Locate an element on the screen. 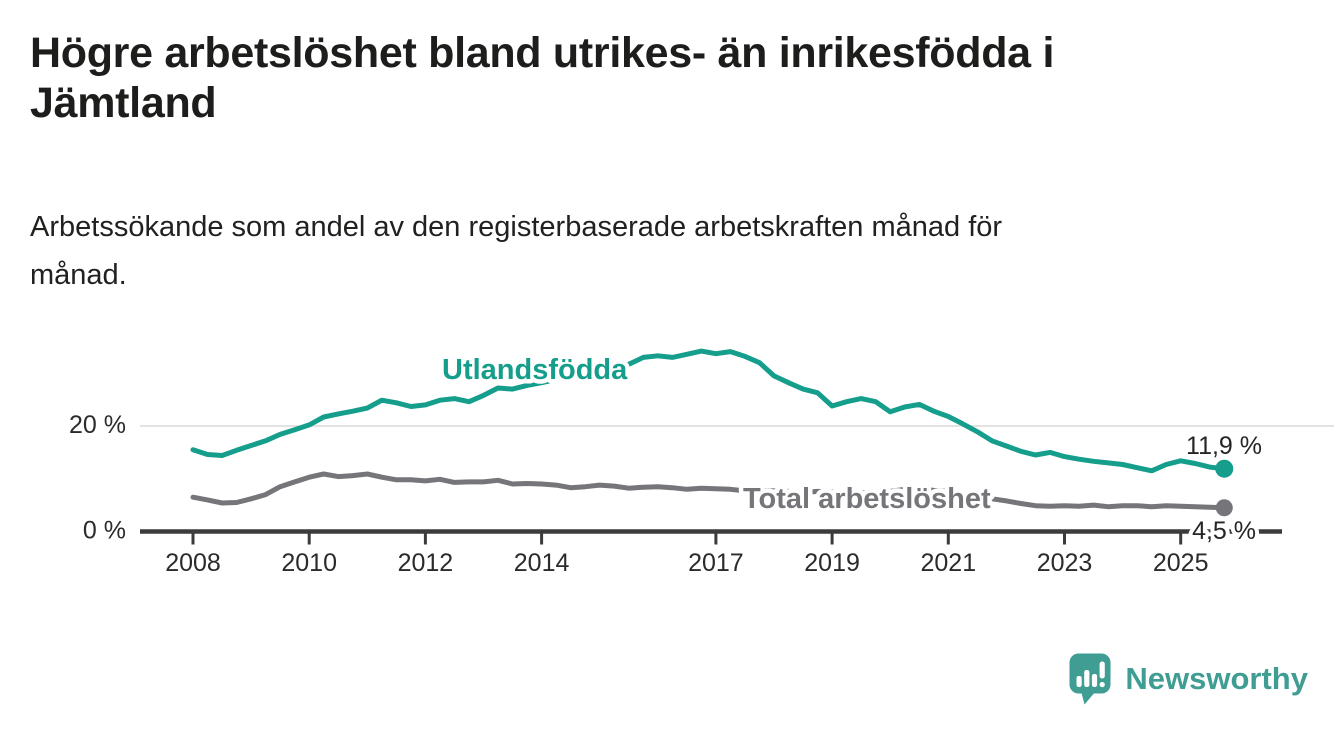  x-tick-label-2010: 2010 is located at coordinates (309, 563).